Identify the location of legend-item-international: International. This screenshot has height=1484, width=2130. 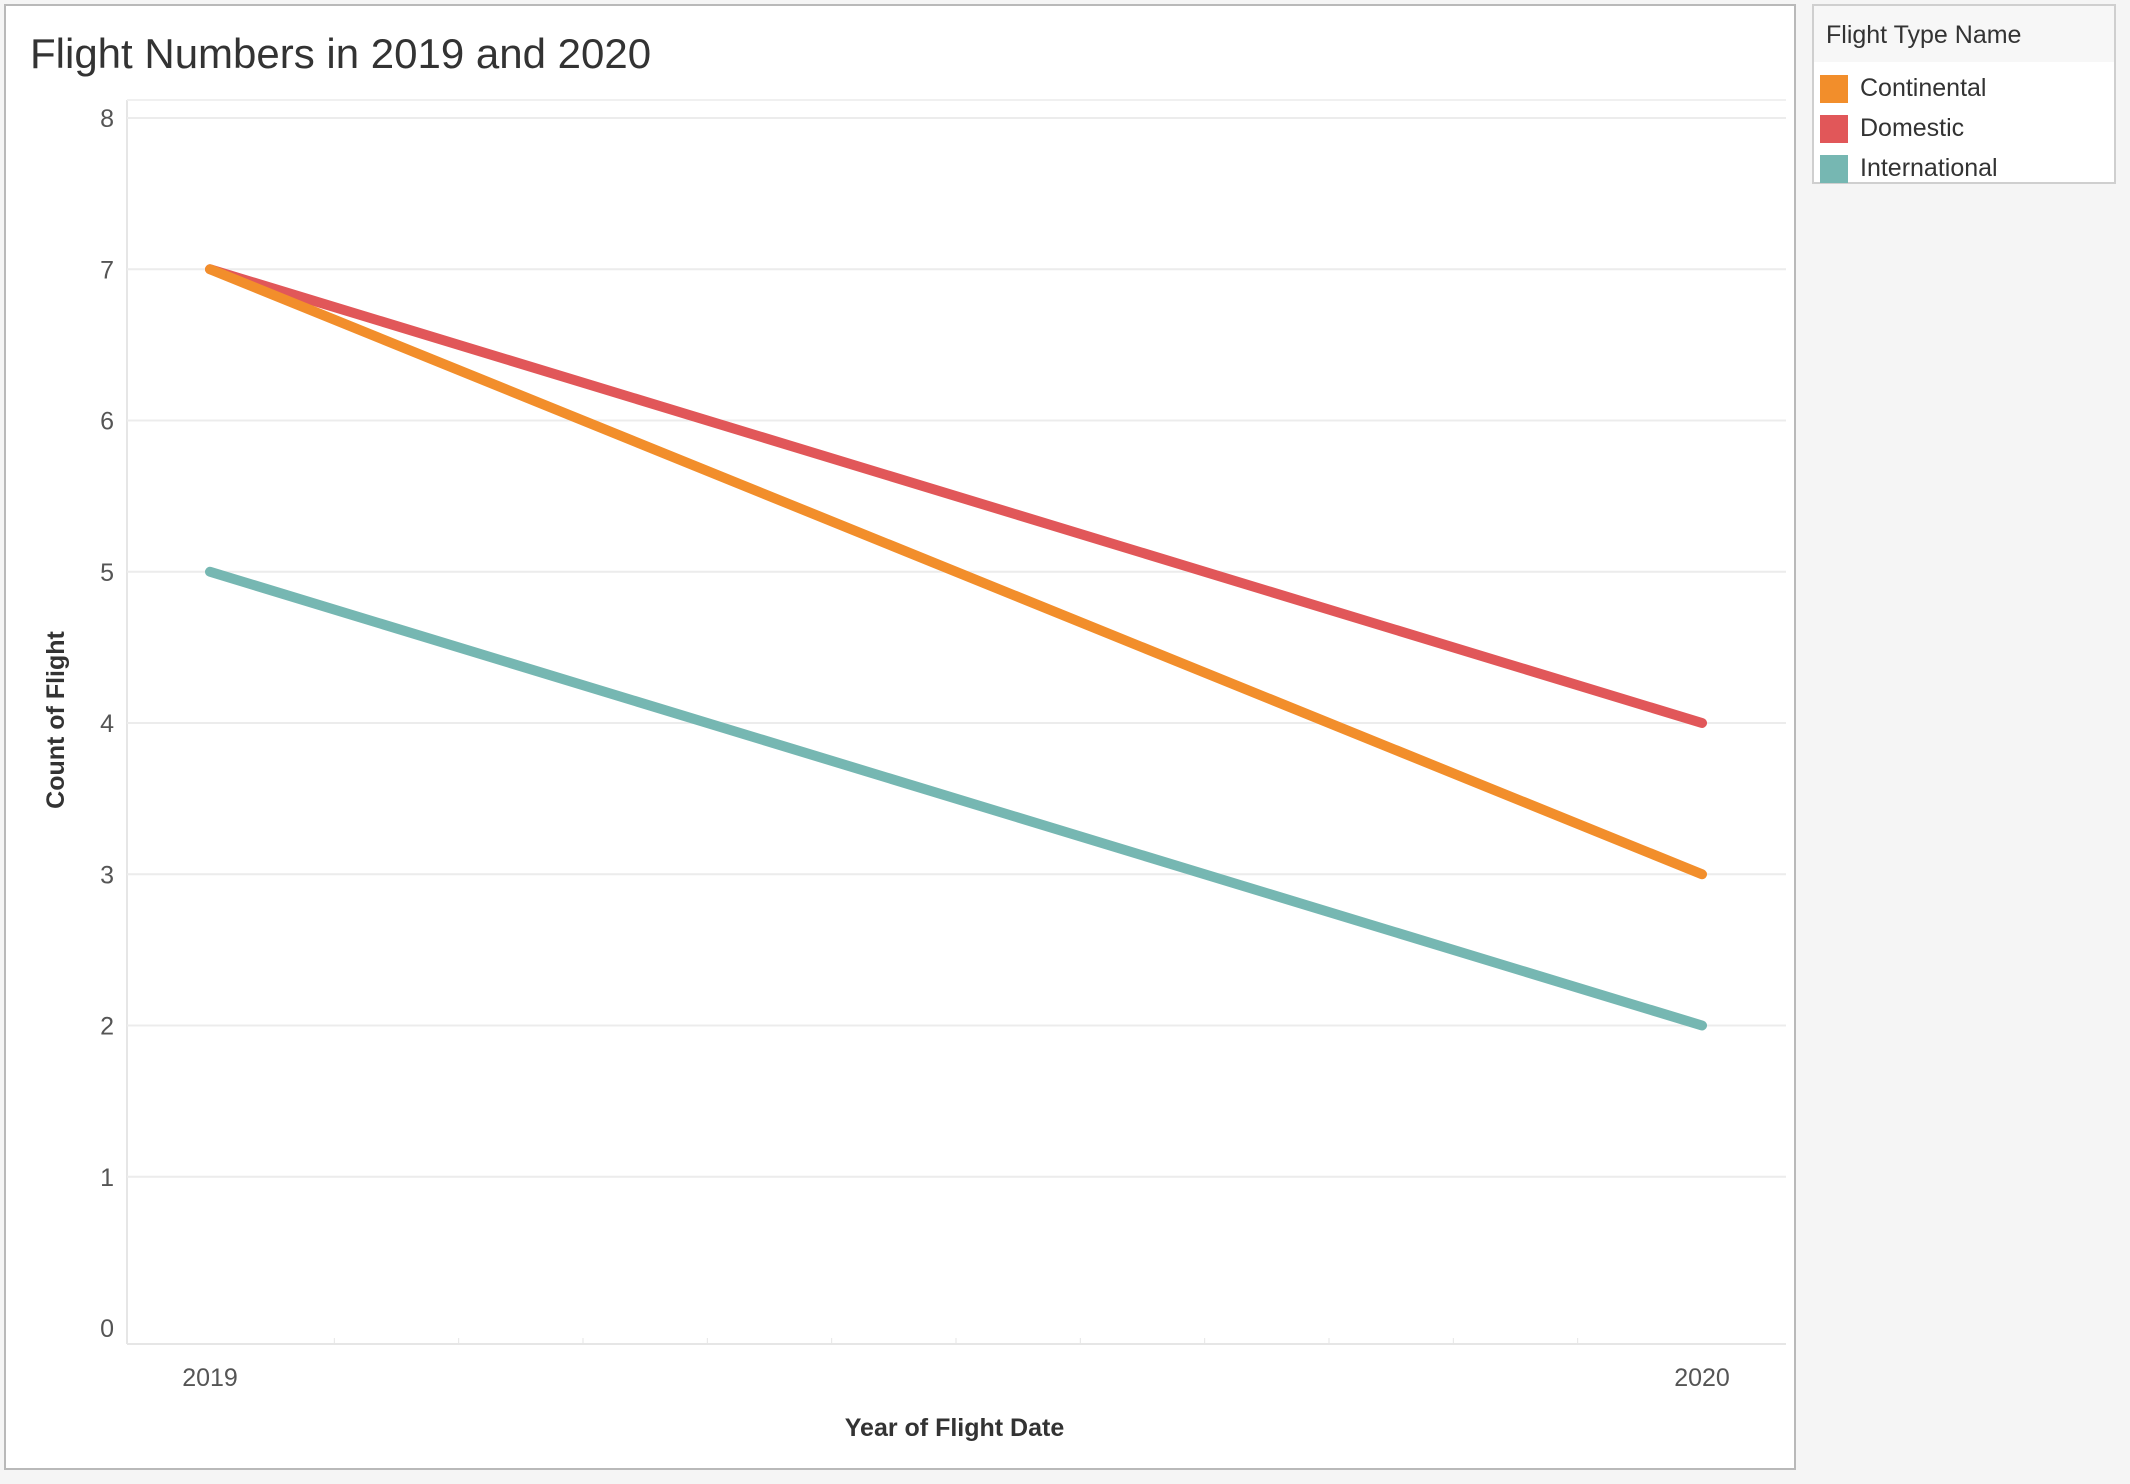
(1964, 168).